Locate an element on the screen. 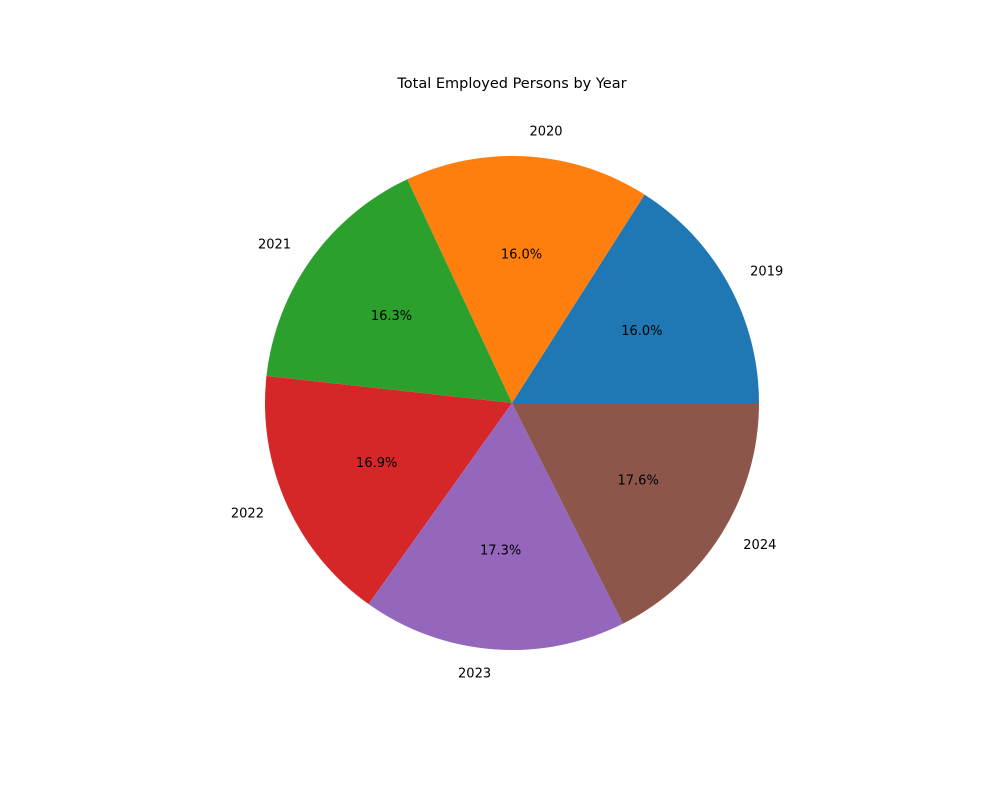 Image resolution: width=1000 pixels, height=800 pixels. pie-slice-2024 is located at coordinates (635, 513).